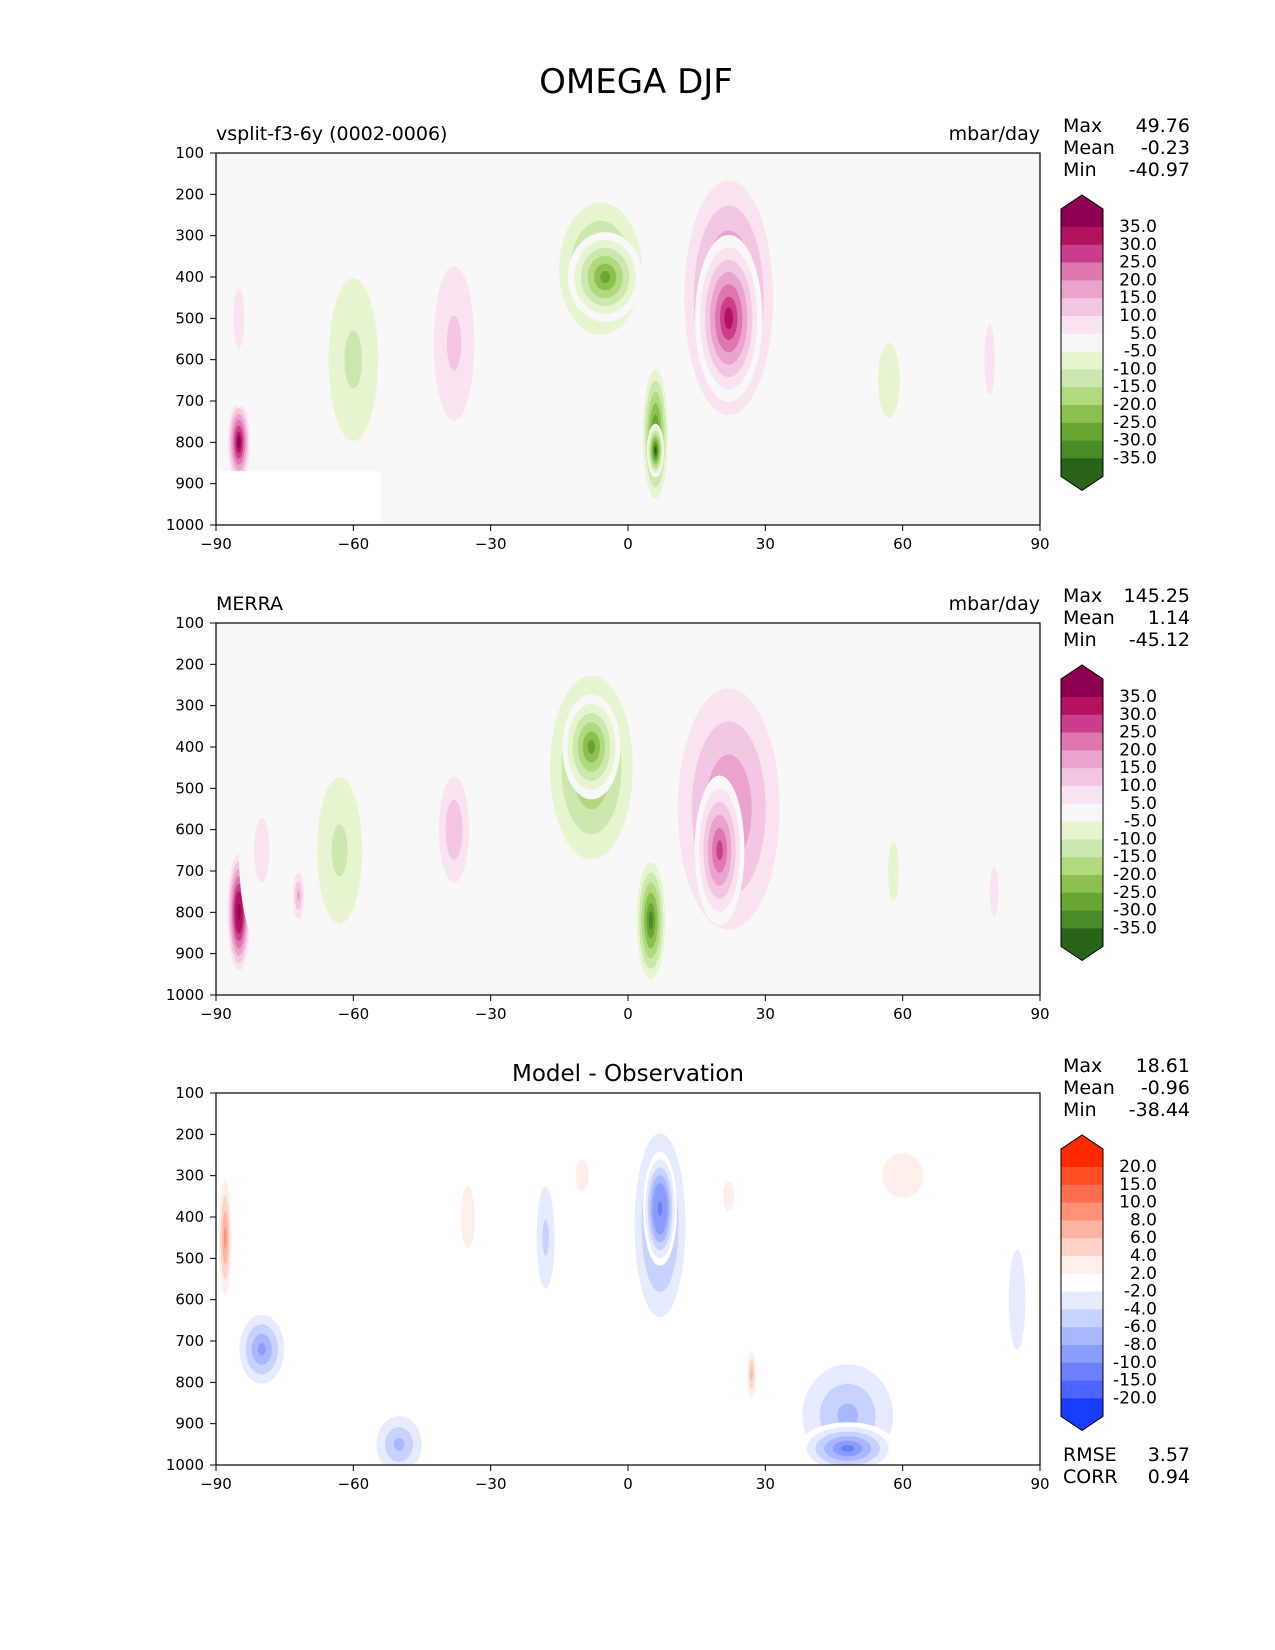 The image size is (1275, 1650). Describe the element at coordinates (1140, 1345) in the screenshot. I see `colorbar-label: -8.0` at that location.